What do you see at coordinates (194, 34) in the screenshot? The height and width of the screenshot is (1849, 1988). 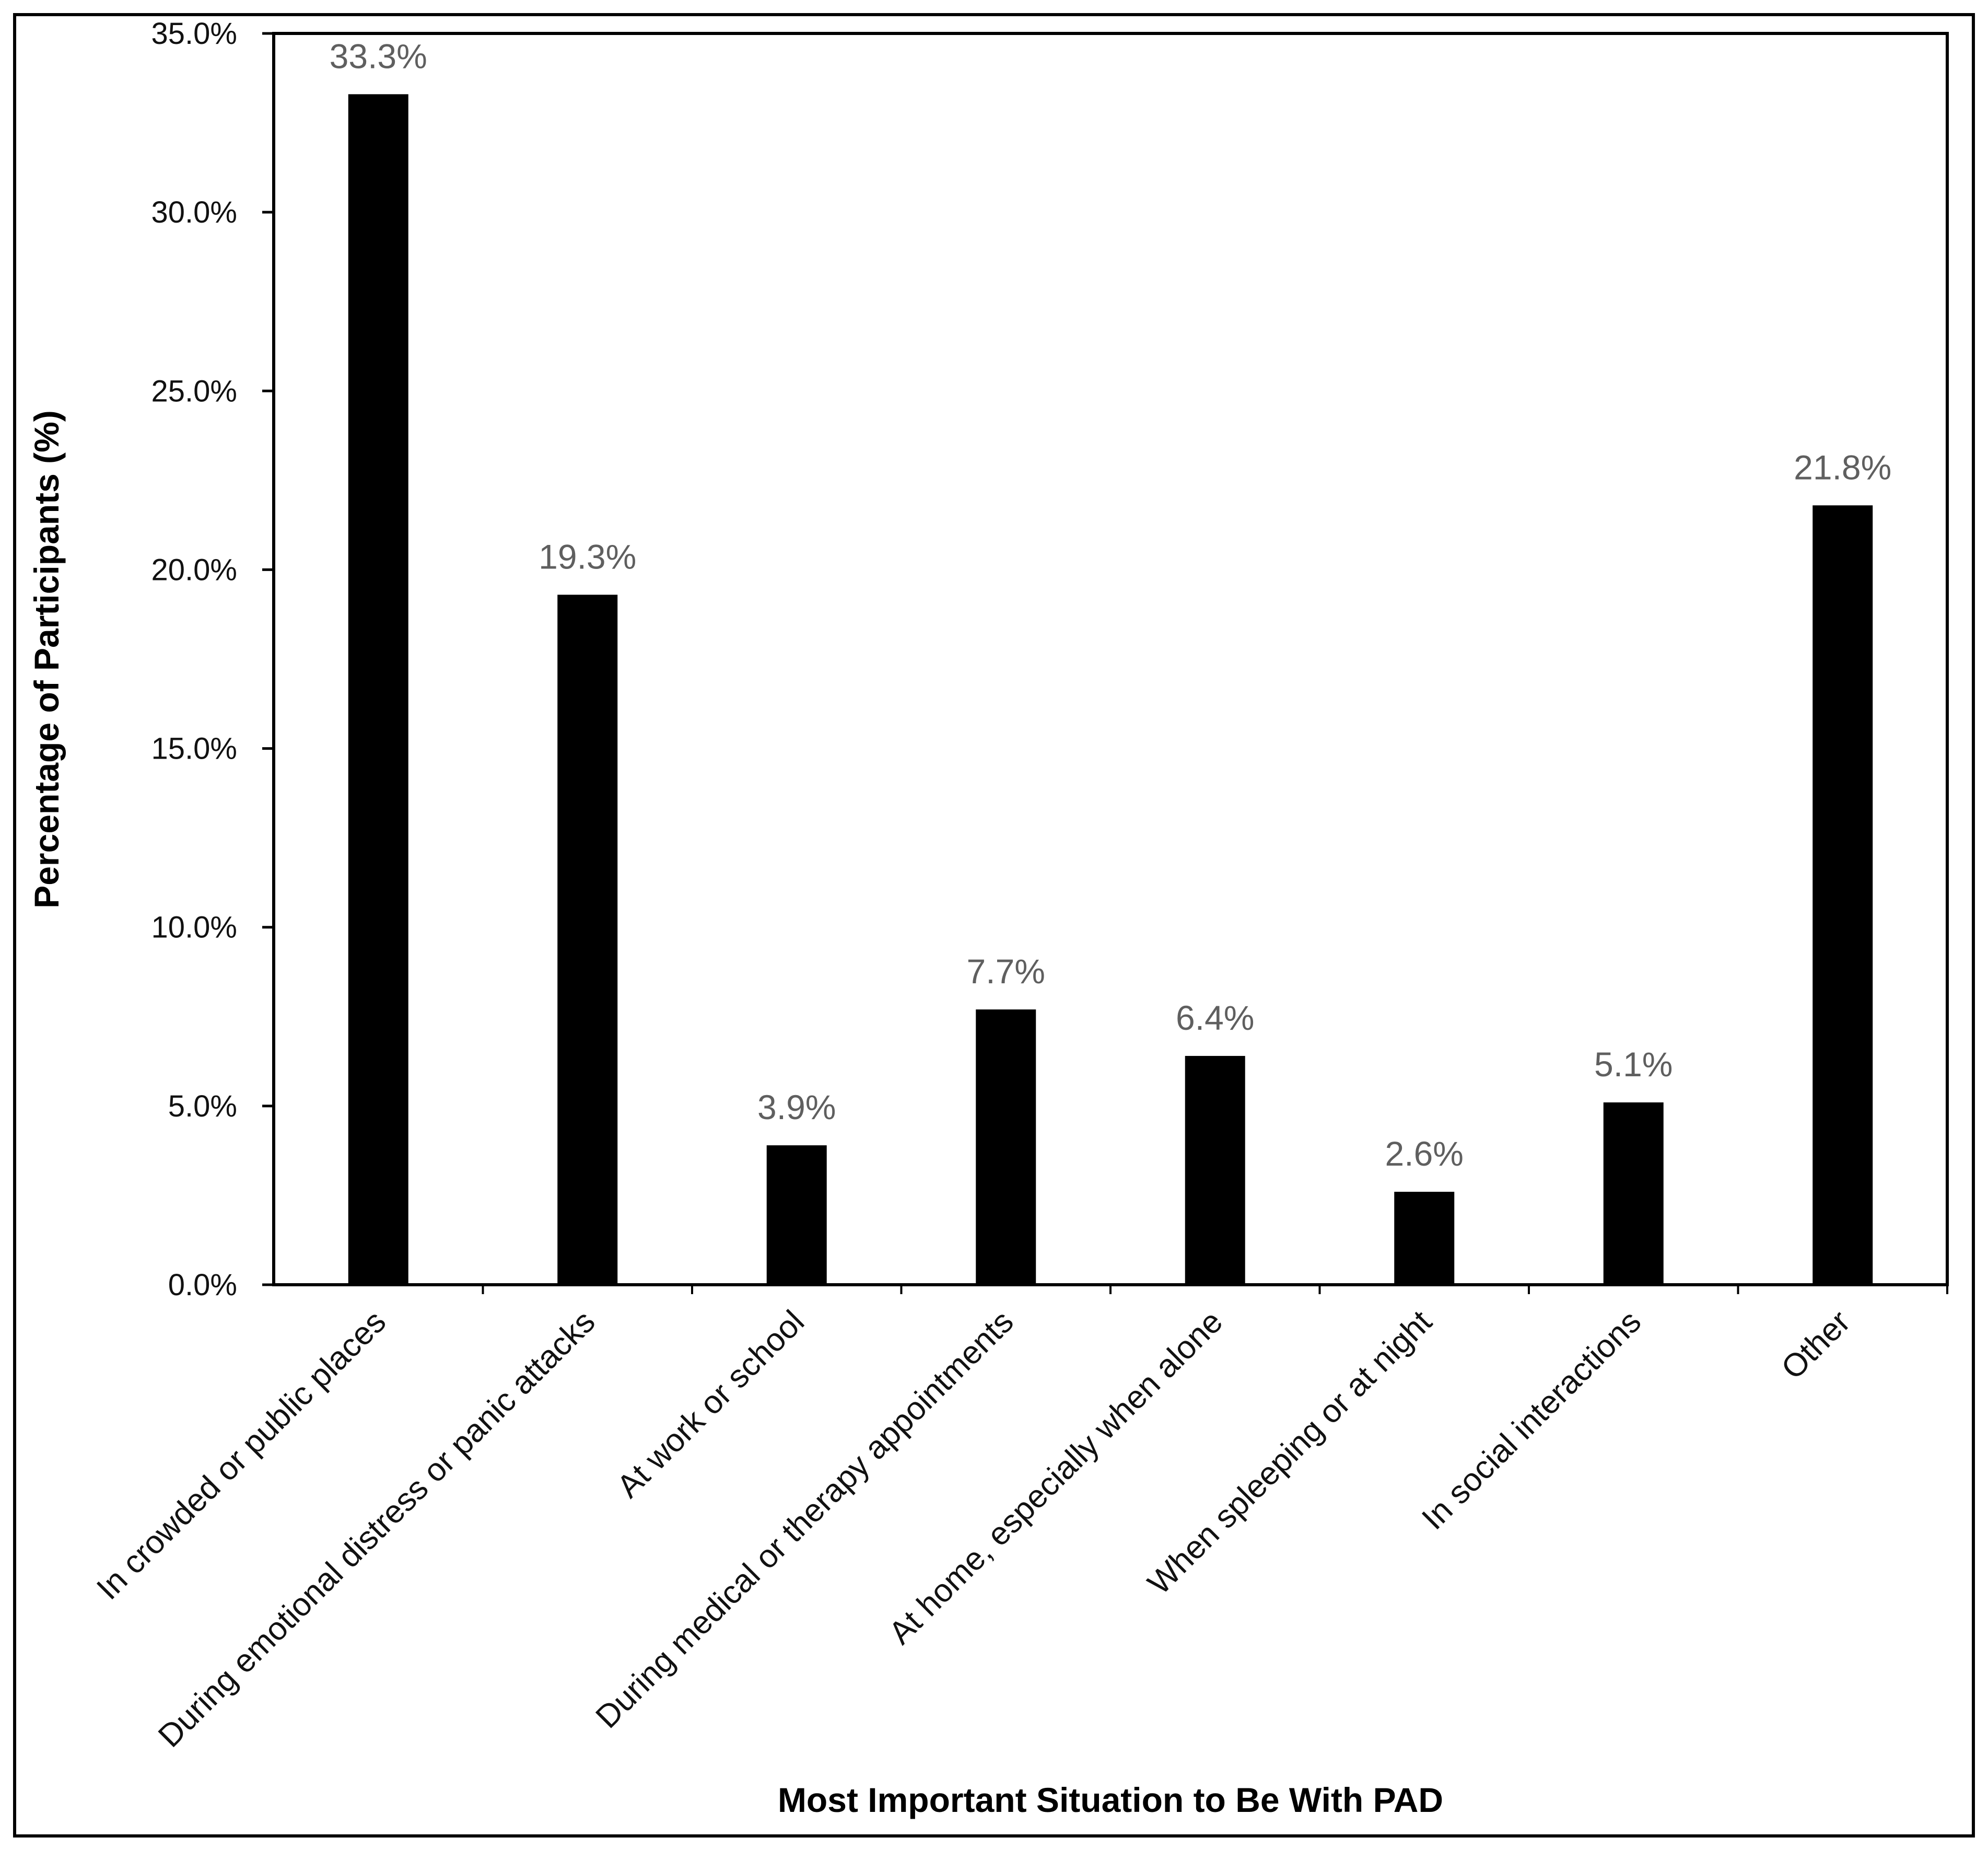 I see `y-tick-label: 35.0%` at bounding box center [194, 34].